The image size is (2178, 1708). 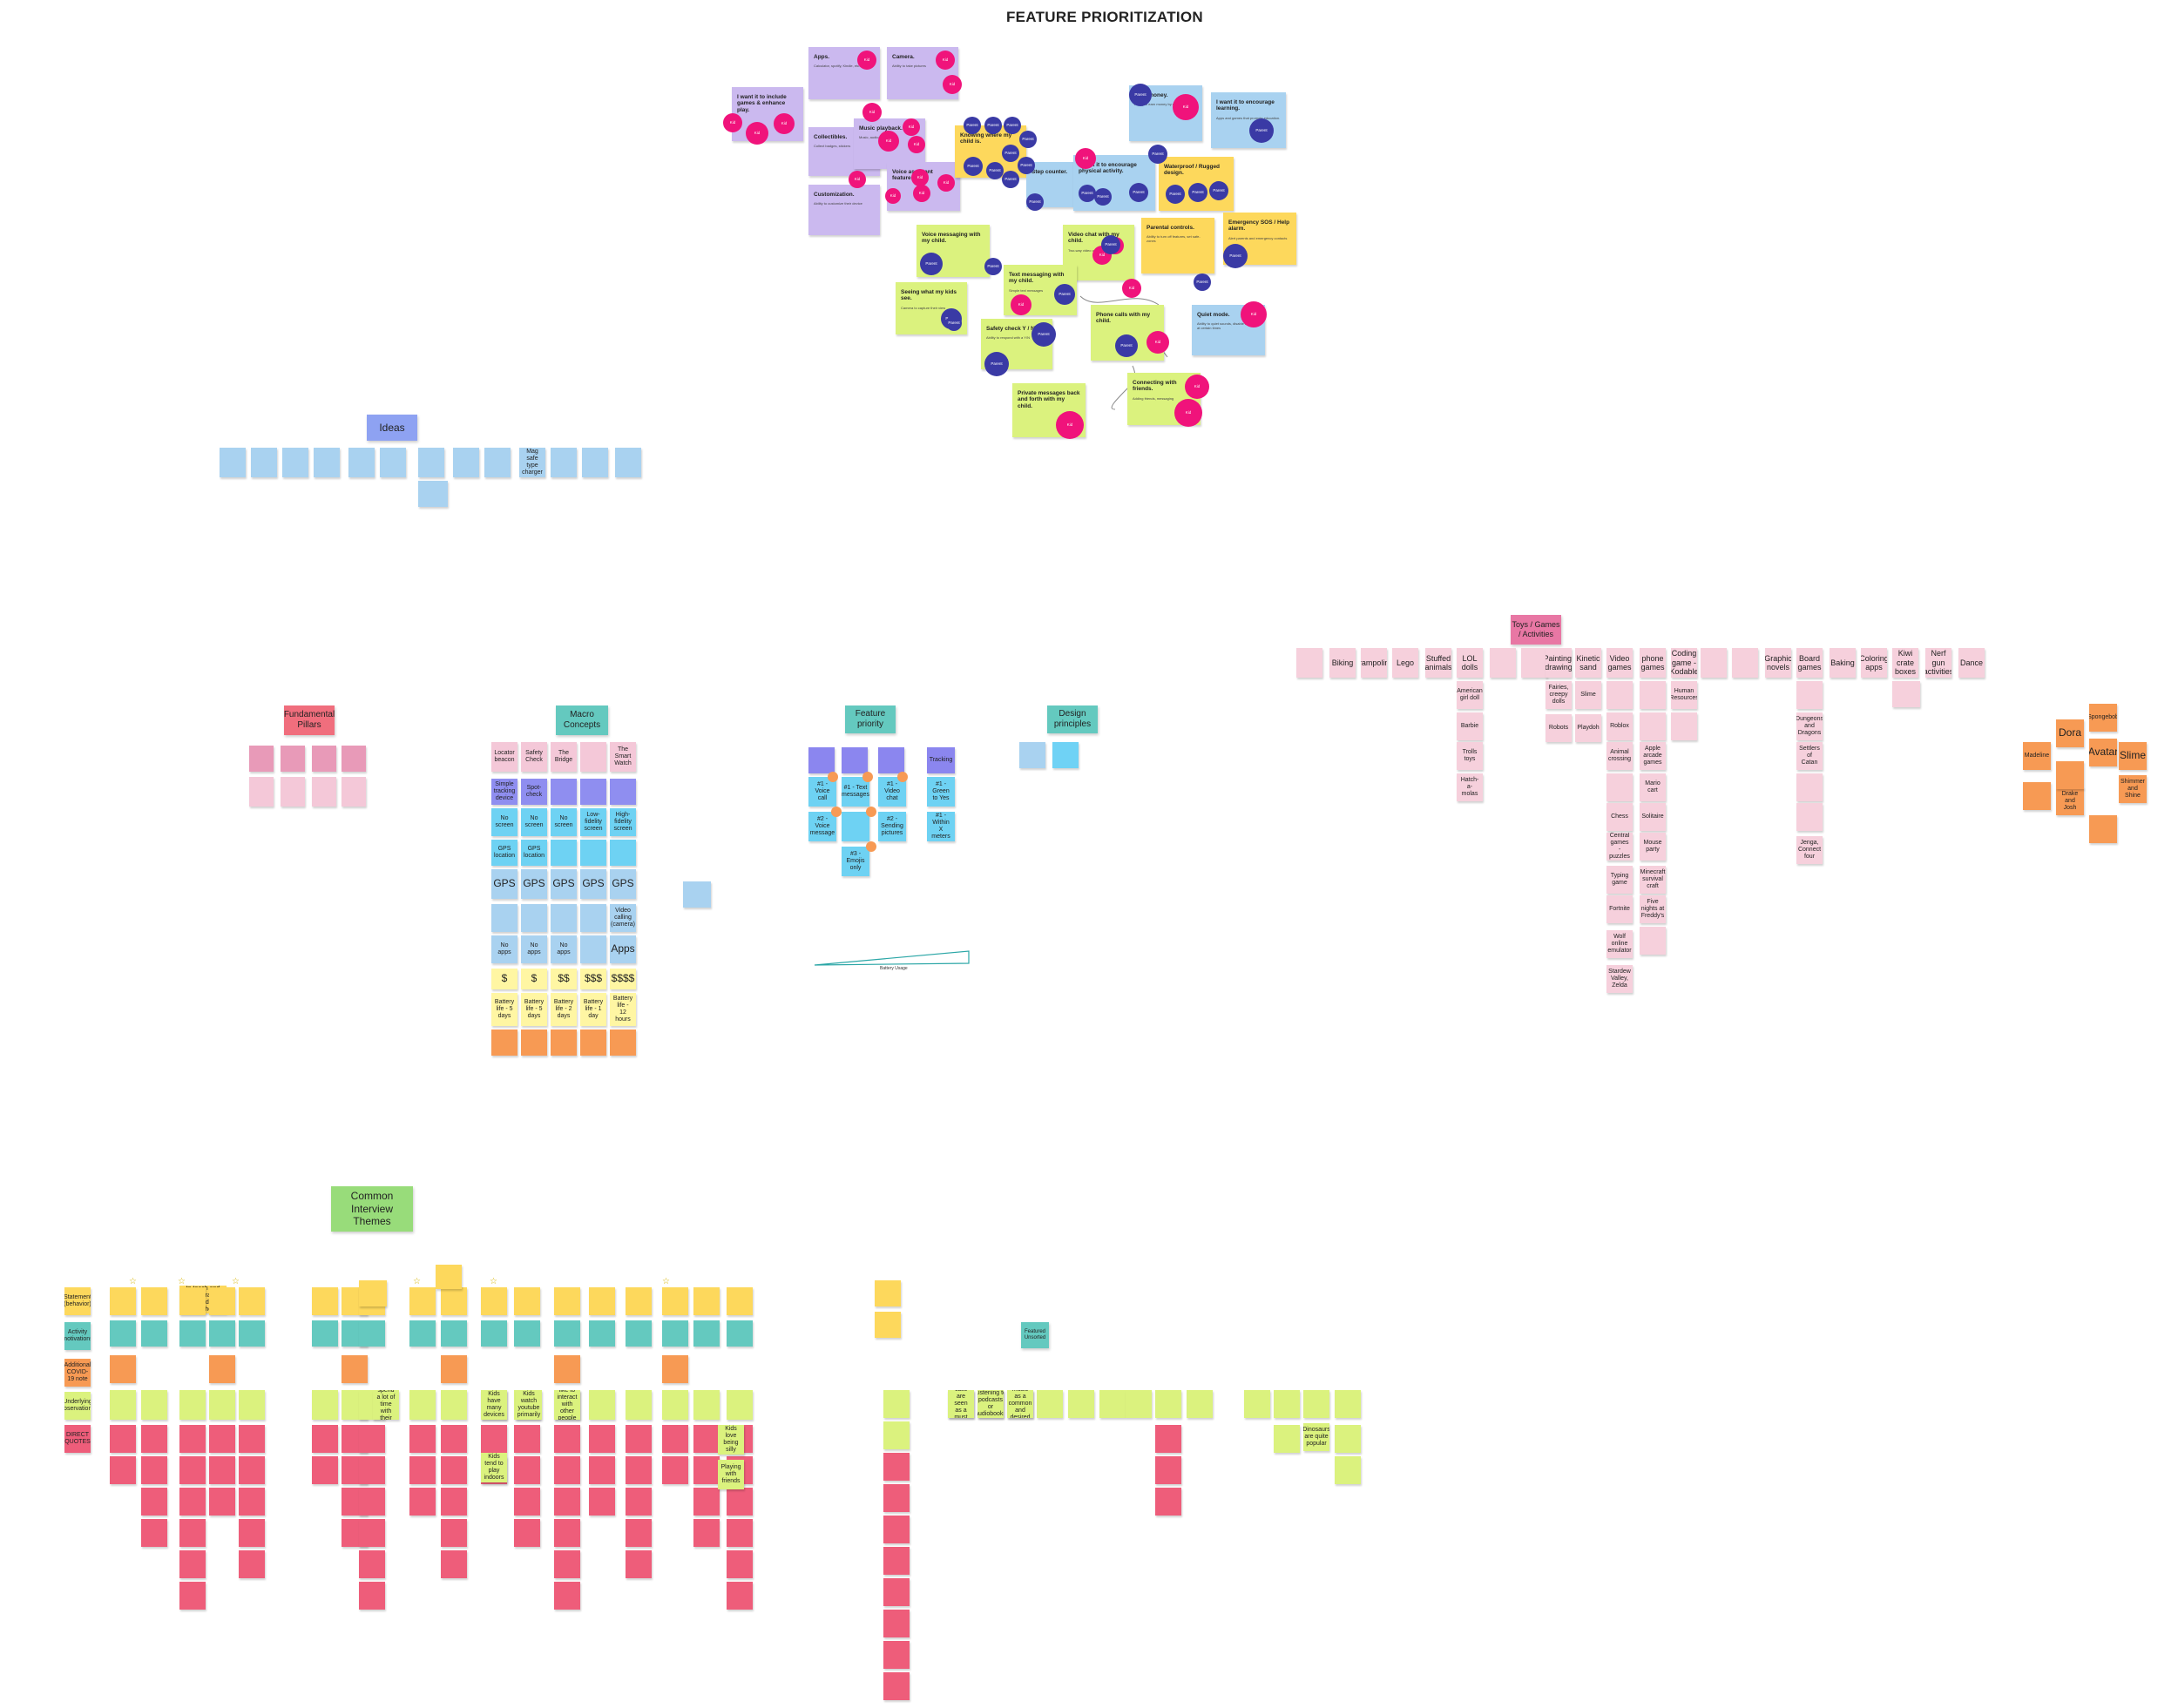 What do you see at coordinates (1470, 756) in the screenshot?
I see `toy-sticky: Trolls toys` at bounding box center [1470, 756].